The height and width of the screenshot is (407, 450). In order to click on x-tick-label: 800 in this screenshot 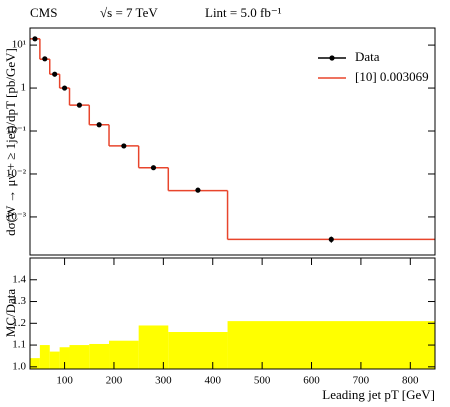, I will do `click(410, 381)`.